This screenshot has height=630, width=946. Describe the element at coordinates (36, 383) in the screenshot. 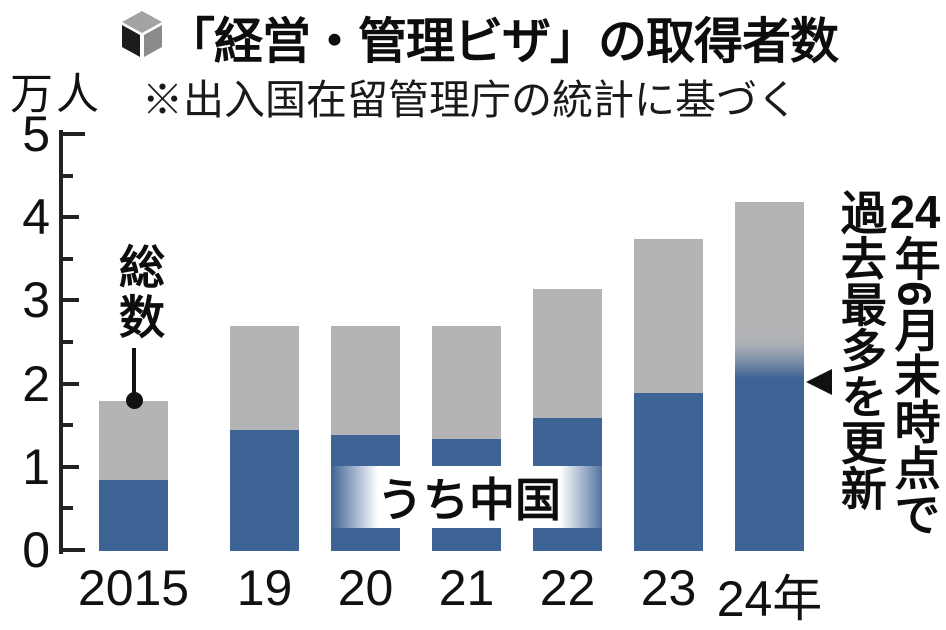

I see `y-axis-label-2: 2` at that location.